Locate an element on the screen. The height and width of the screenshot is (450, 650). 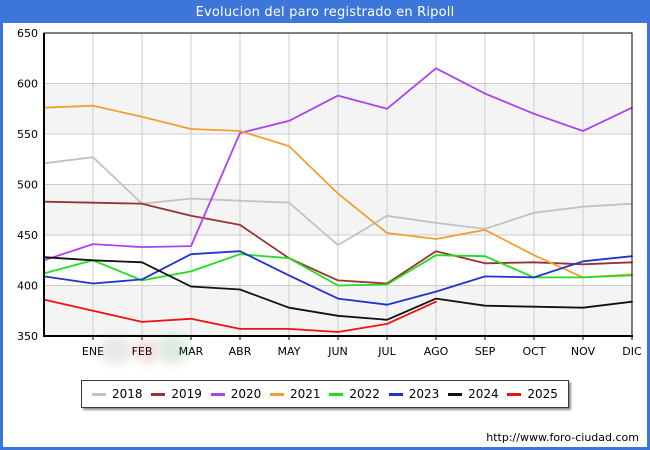
title-bar: Evolucion del paro registrado en Ripoll is located at coordinates (325, 13).